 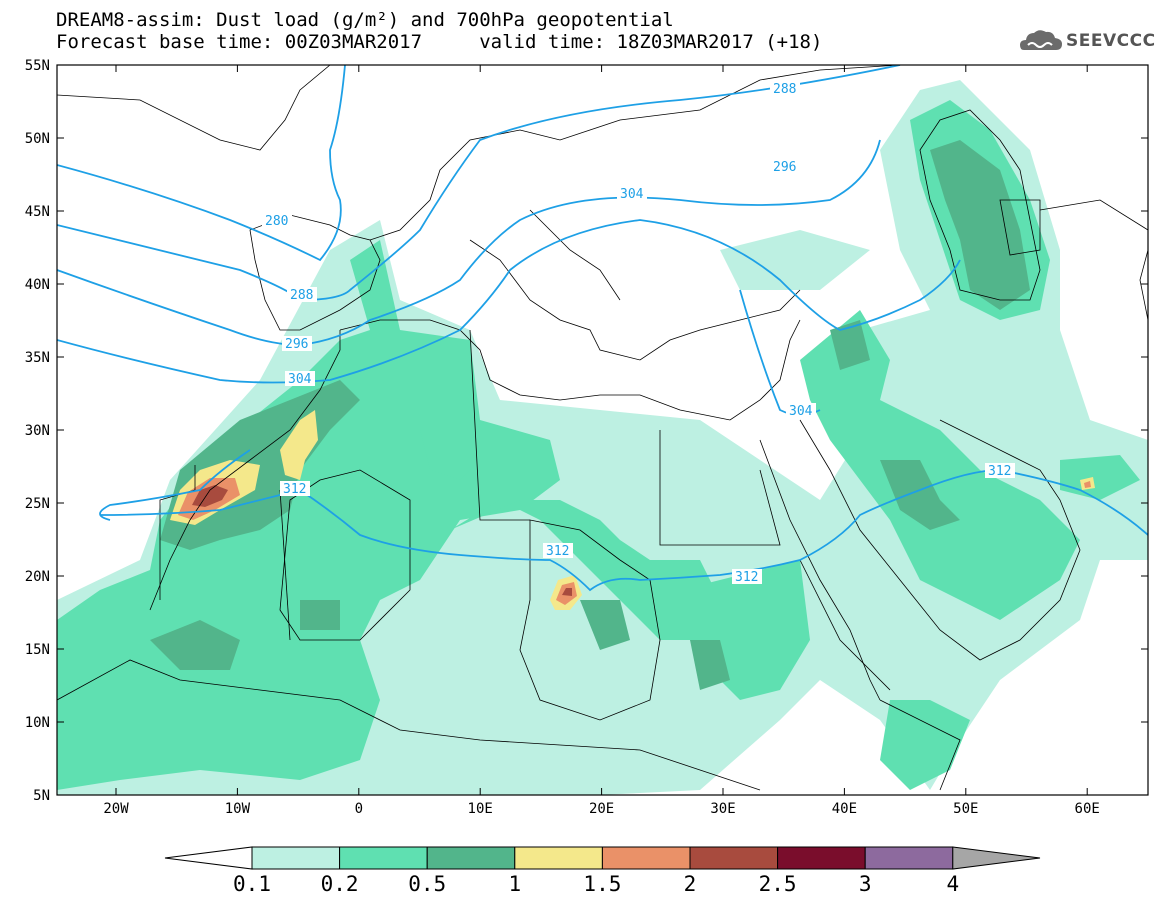 What do you see at coordinates (208, 858) in the screenshot?
I see `colorbar-under-arrow` at bounding box center [208, 858].